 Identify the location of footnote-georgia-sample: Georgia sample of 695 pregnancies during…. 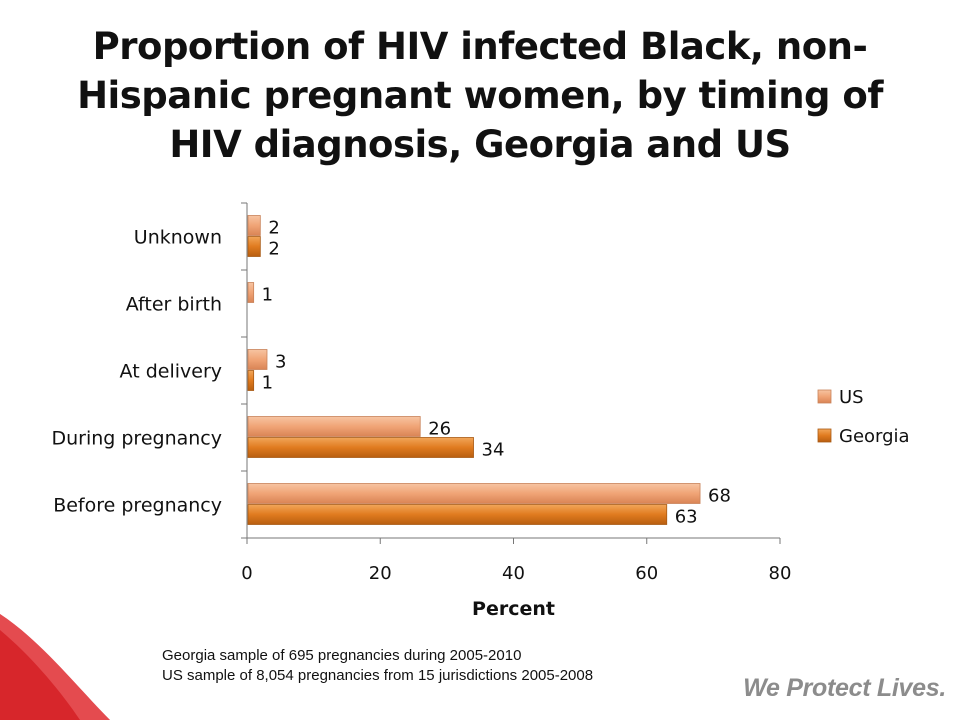
(342, 655).